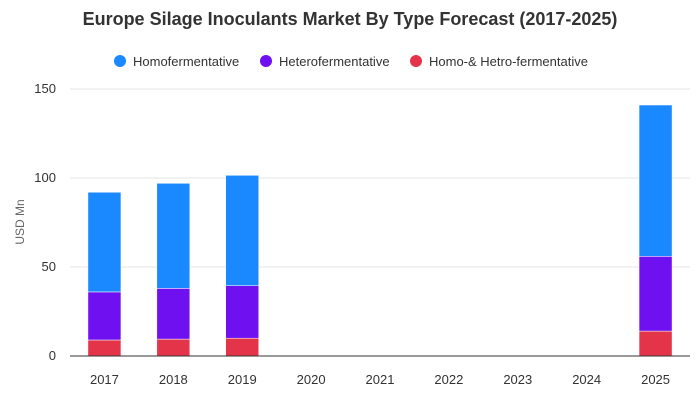  What do you see at coordinates (173, 379) in the screenshot?
I see `x-tick-label: 2018` at bounding box center [173, 379].